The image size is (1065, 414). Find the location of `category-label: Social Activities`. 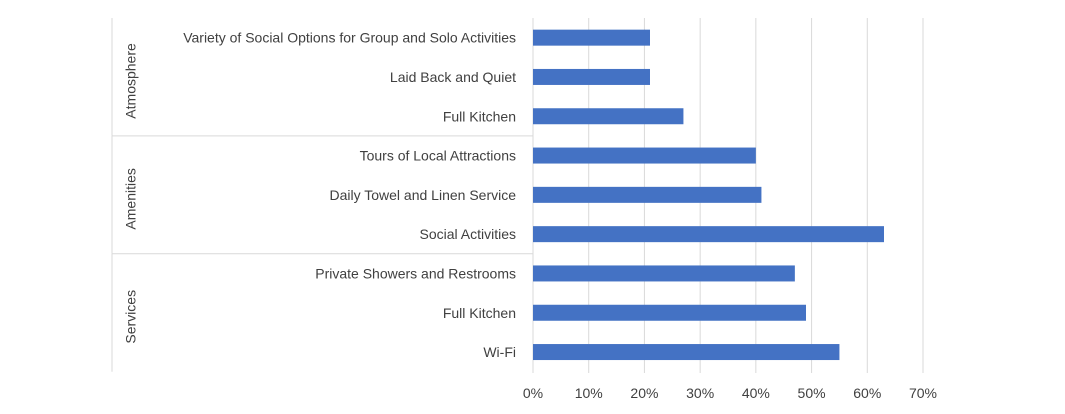

category-label: Social Activities is located at coordinates (468, 234).